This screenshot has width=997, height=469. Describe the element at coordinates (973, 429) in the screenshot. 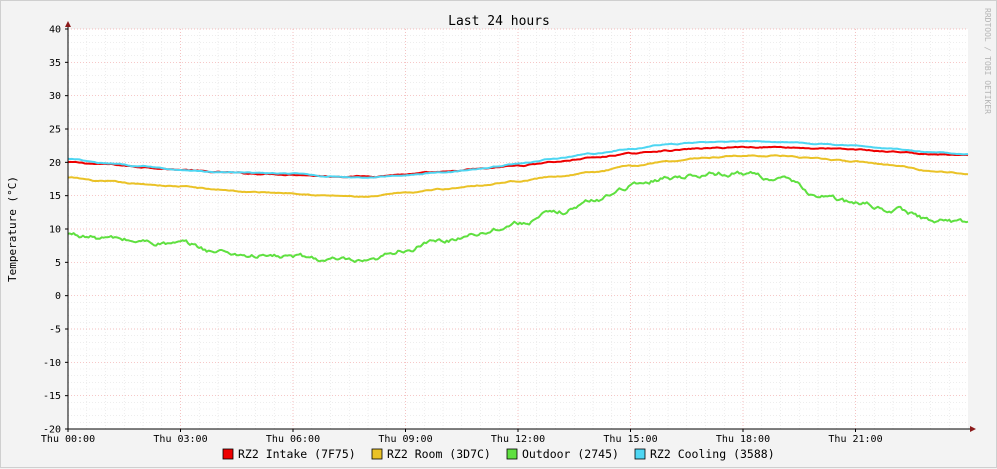

I see `x-axis-arrow` at that location.